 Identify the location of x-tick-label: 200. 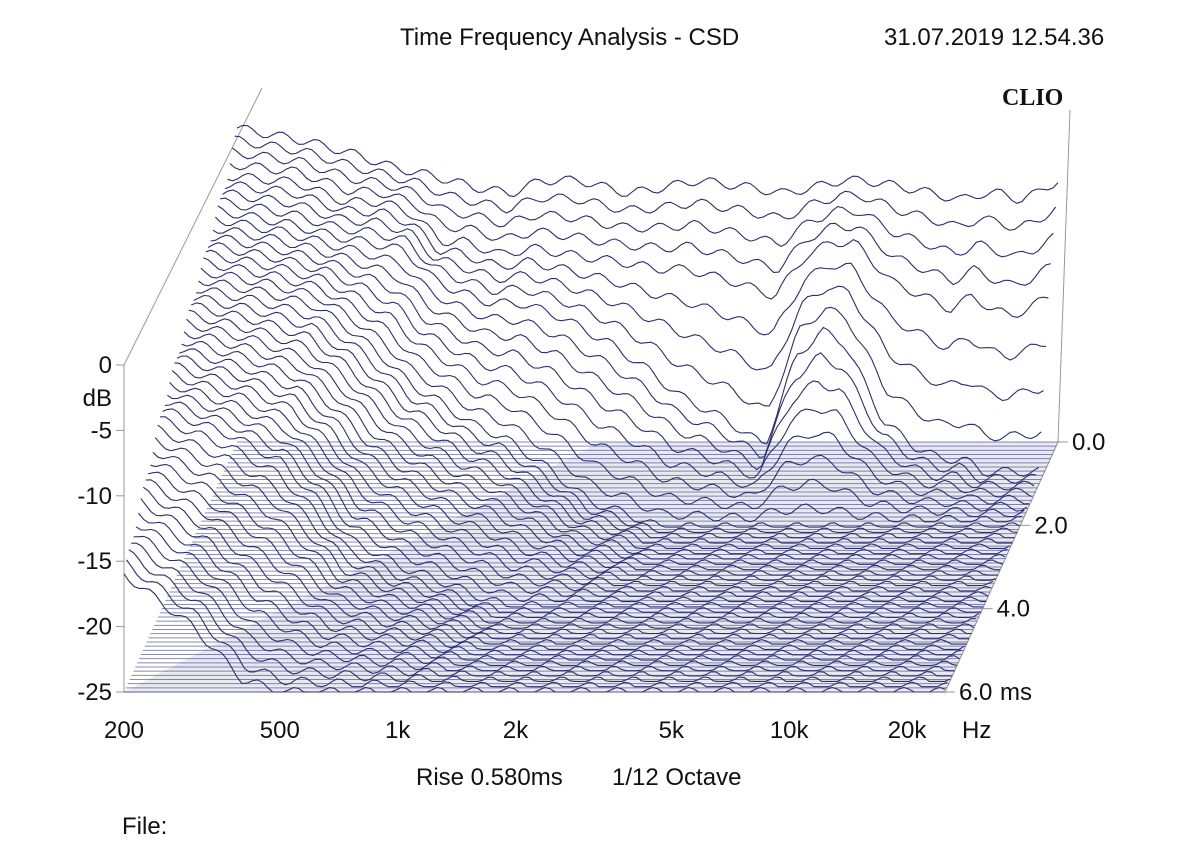
(124, 730).